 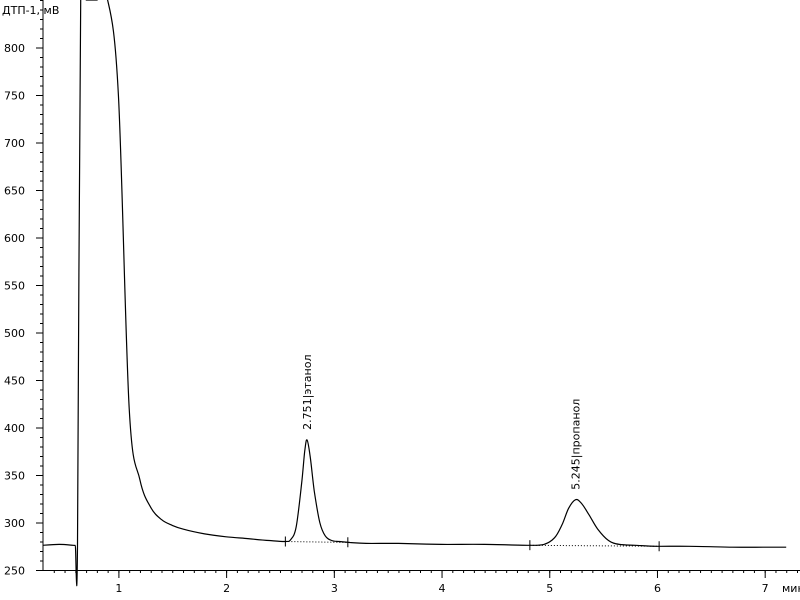 What do you see at coordinates (442, 422) in the screenshot?
I see `peak-labels: 2.751|этанол 5.245|пропанол` at bounding box center [442, 422].